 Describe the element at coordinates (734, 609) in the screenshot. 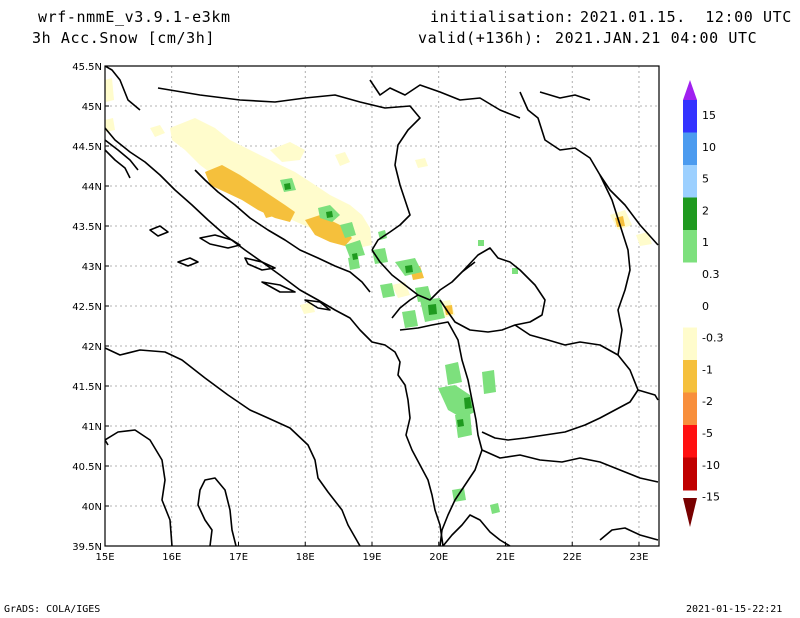

I see `footer-right: 2021-01-15-22:21` at that location.